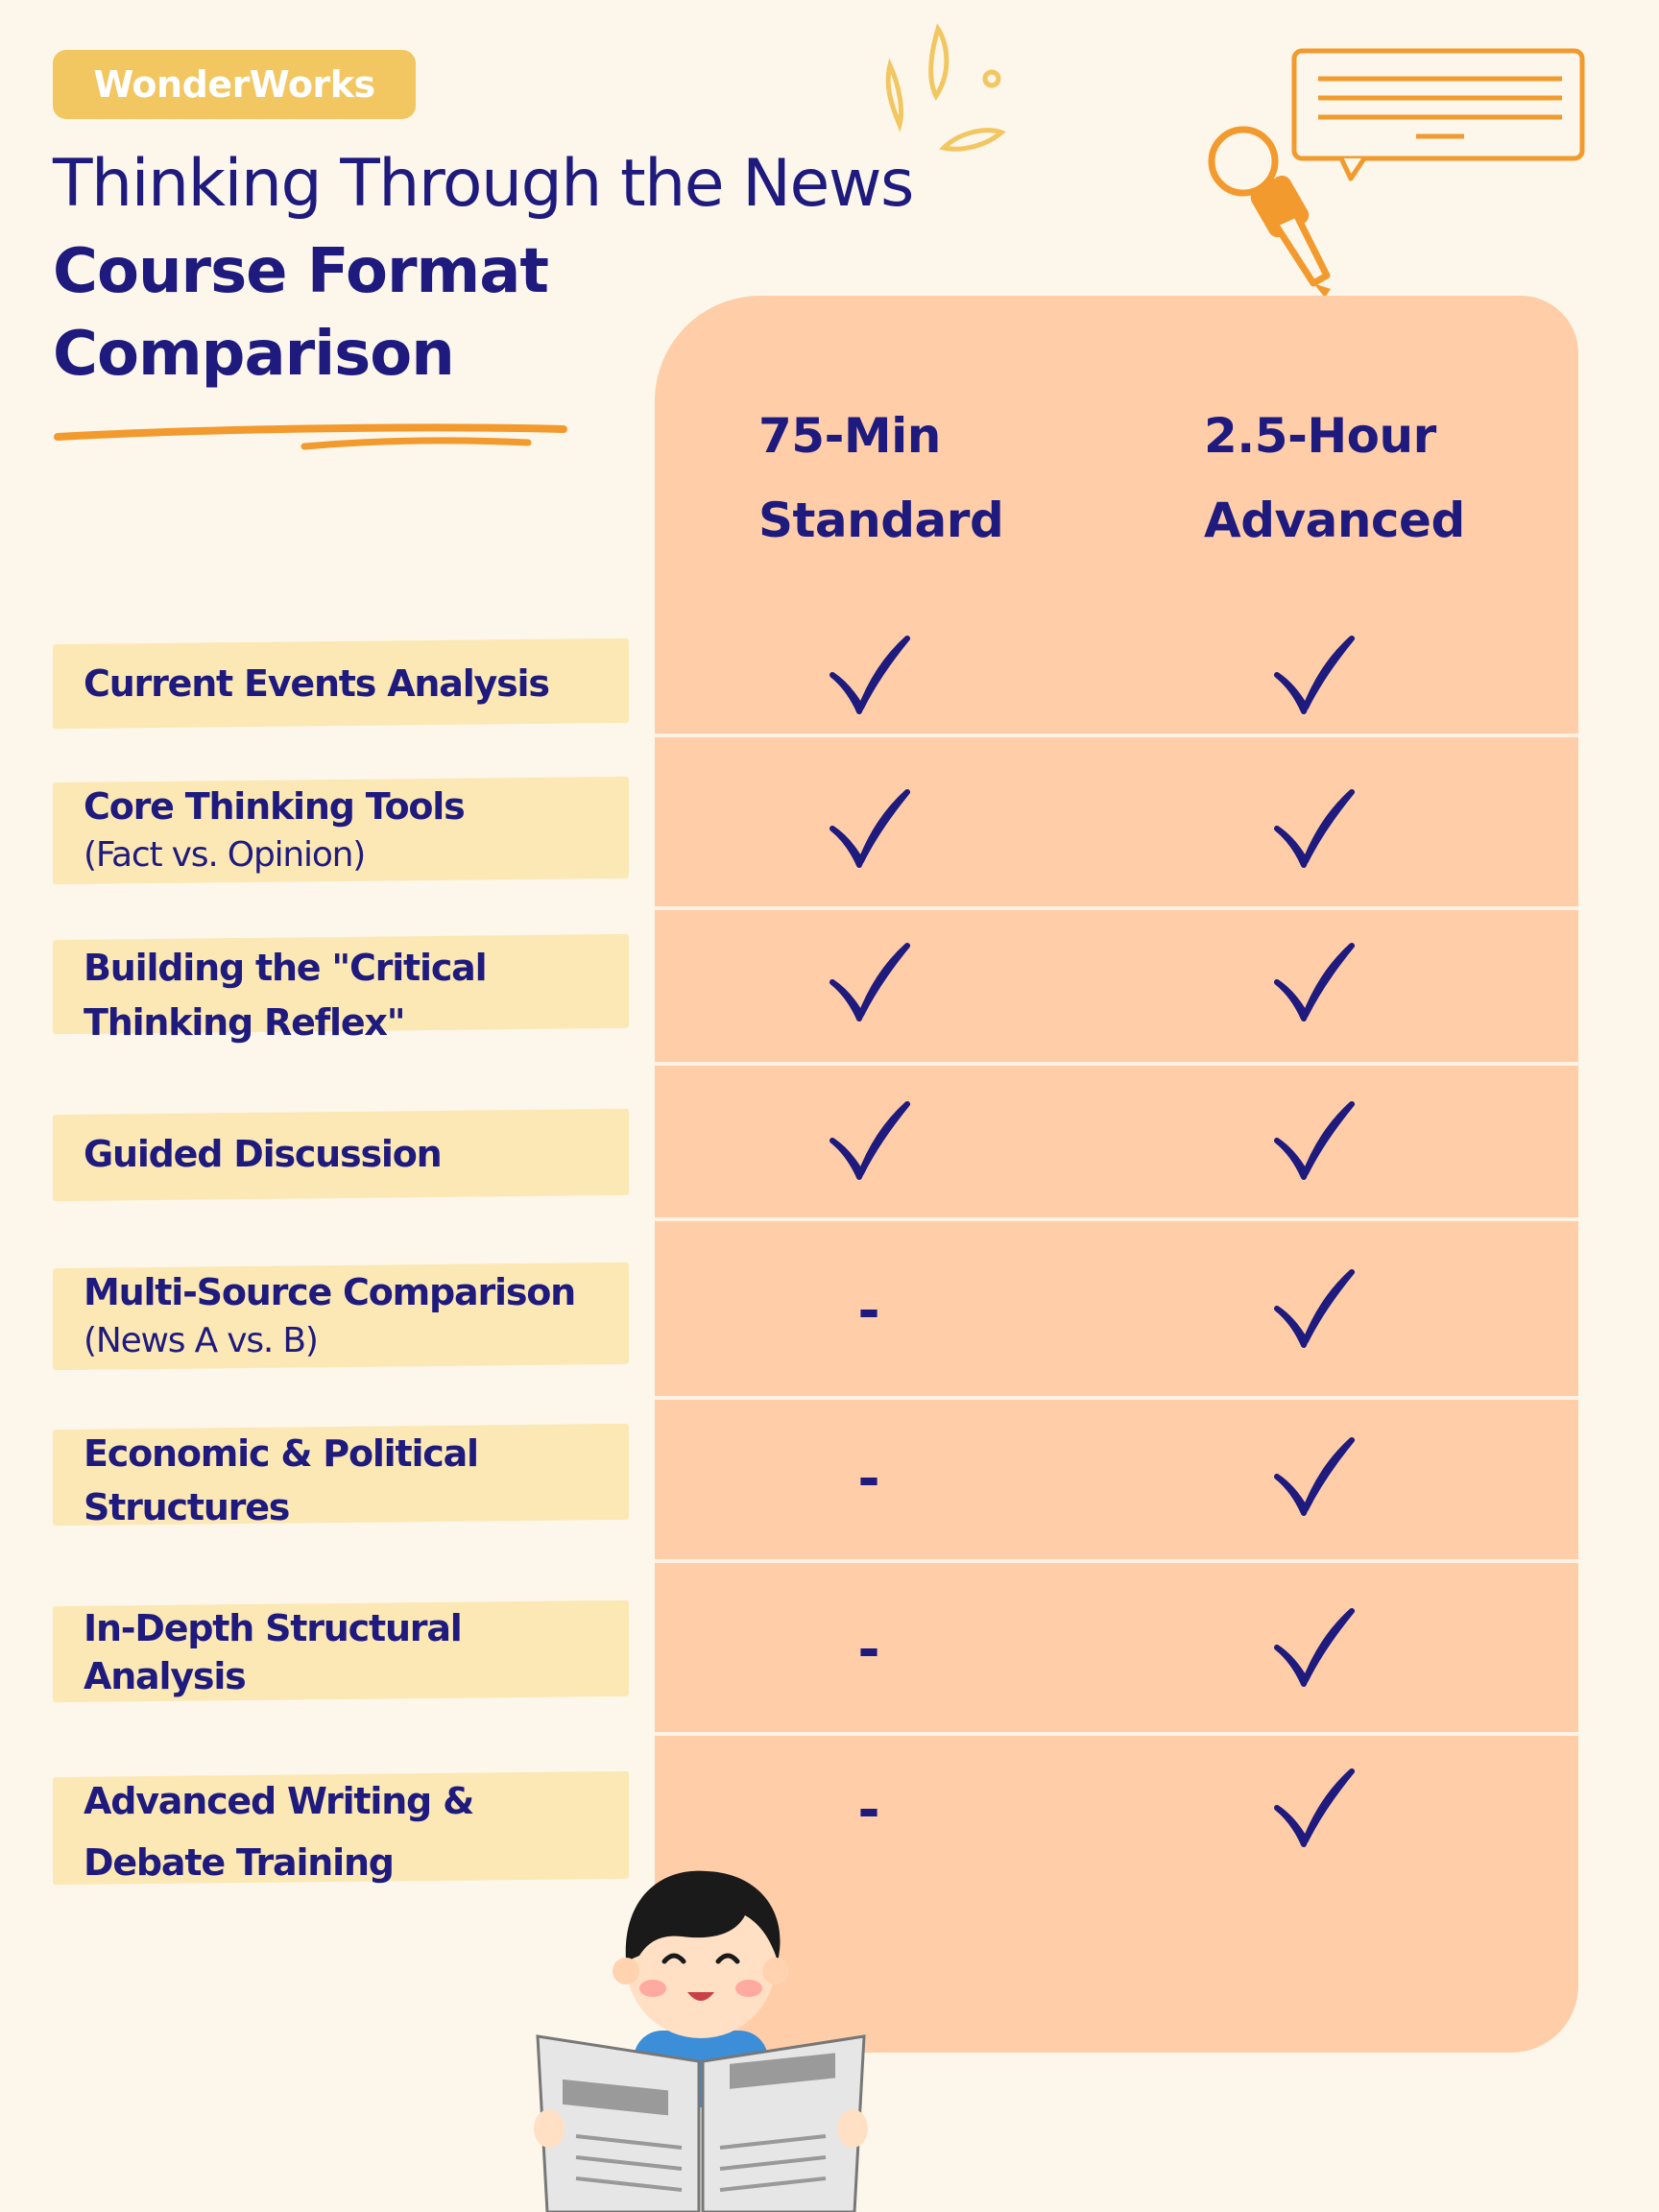 The height and width of the screenshot is (2212, 1659). I want to click on row-label-sub: (News A vs. B), so click(201, 1340).